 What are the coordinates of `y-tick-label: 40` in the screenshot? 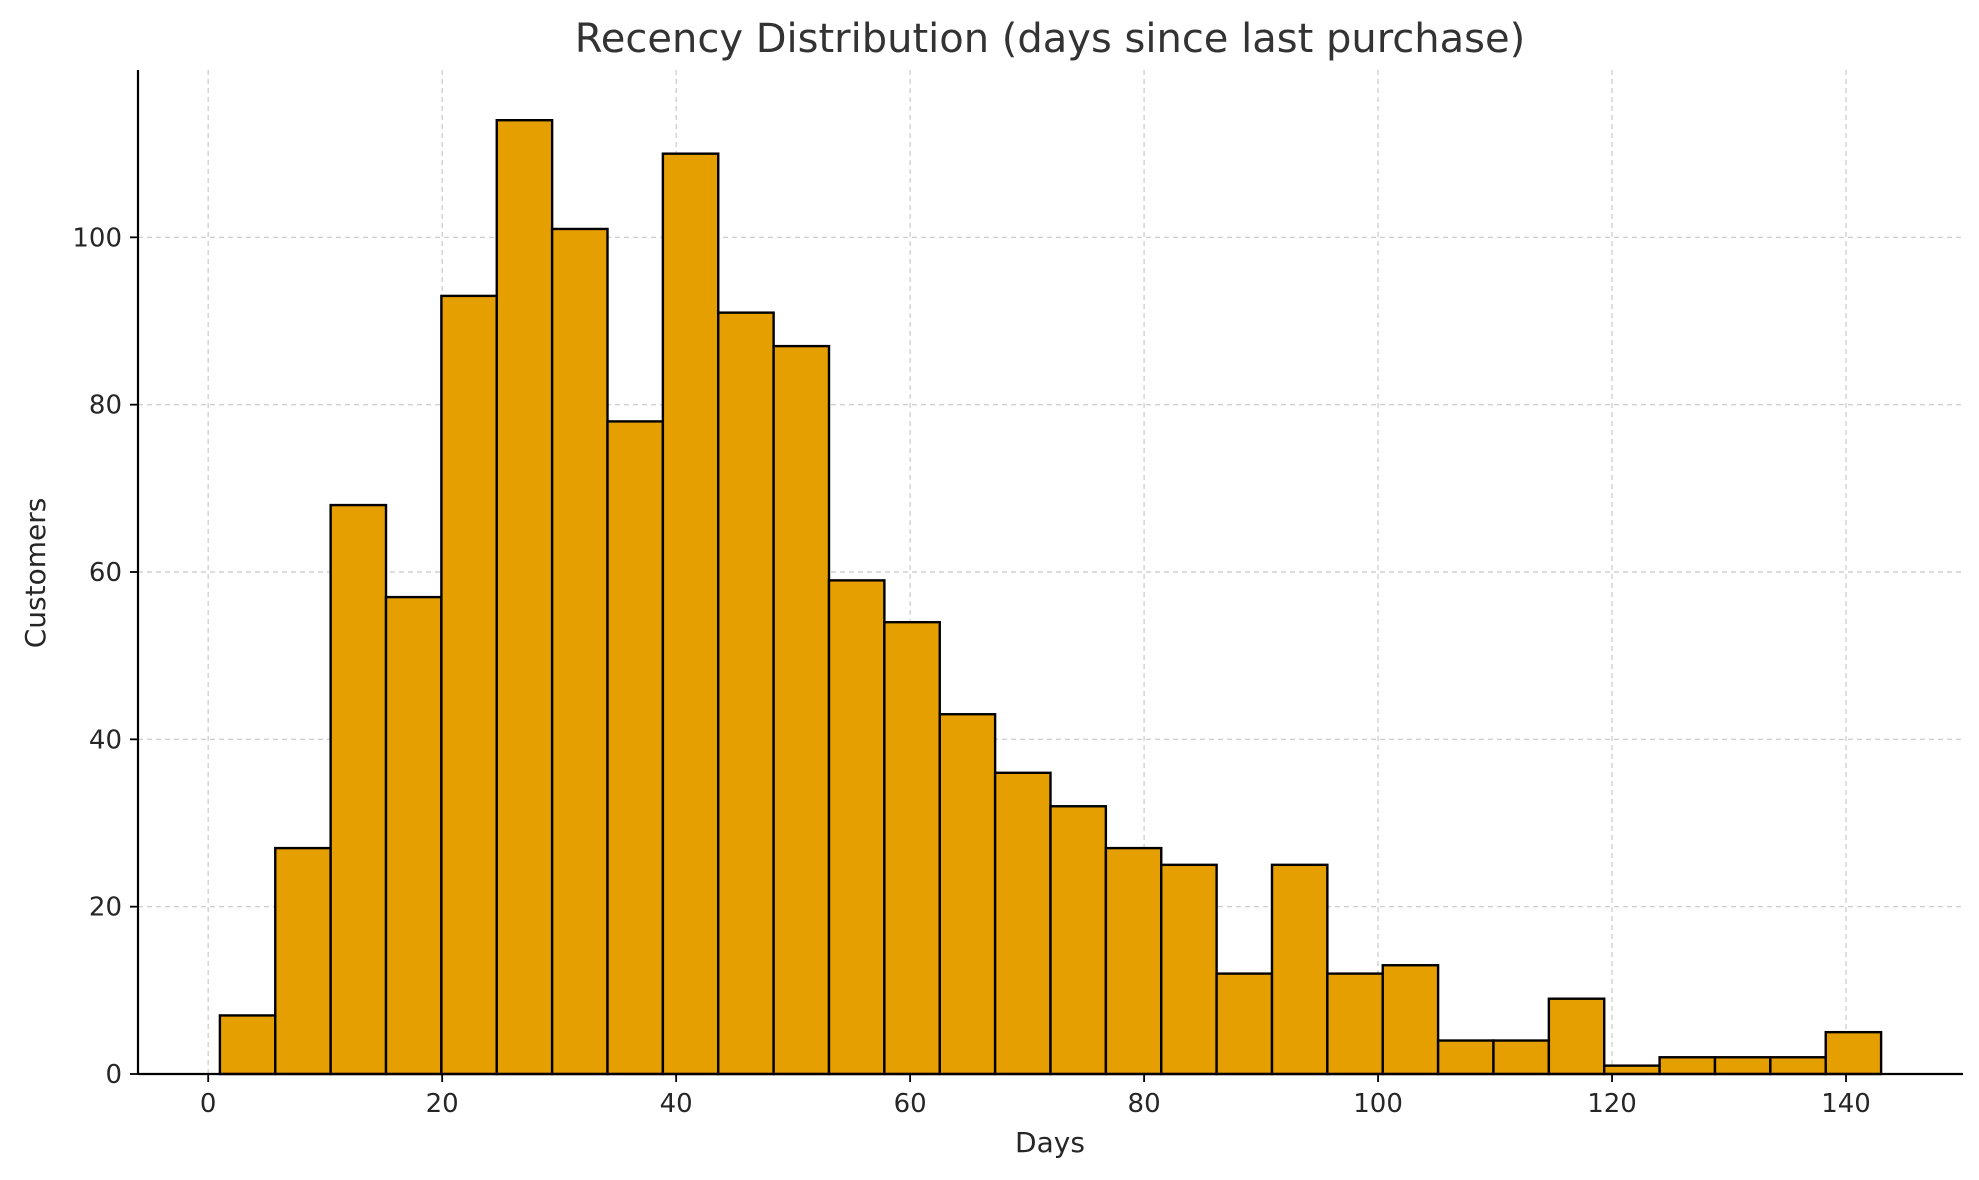 It's located at (105, 740).